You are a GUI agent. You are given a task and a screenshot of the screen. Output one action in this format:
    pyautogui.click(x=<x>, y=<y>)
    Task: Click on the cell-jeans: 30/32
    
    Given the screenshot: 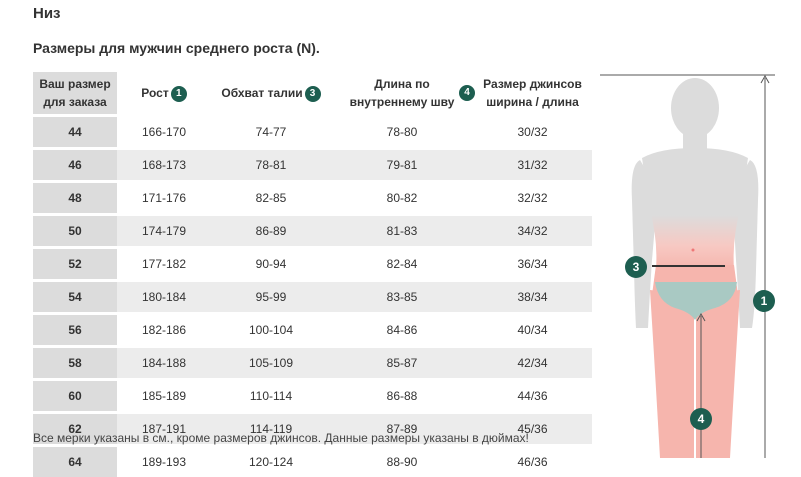 What is the action you would take?
    pyautogui.click(x=532, y=132)
    